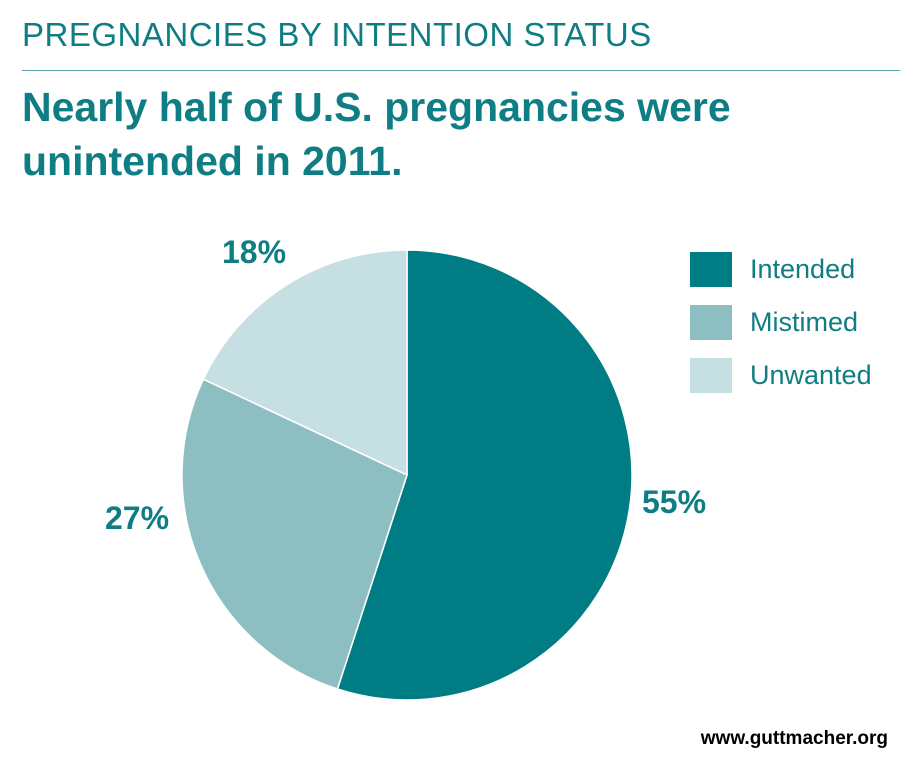 The image size is (900, 757). I want to click on chart-kicker: PREGNANCIES BY INTENTION STATUS, so click(337, 34).